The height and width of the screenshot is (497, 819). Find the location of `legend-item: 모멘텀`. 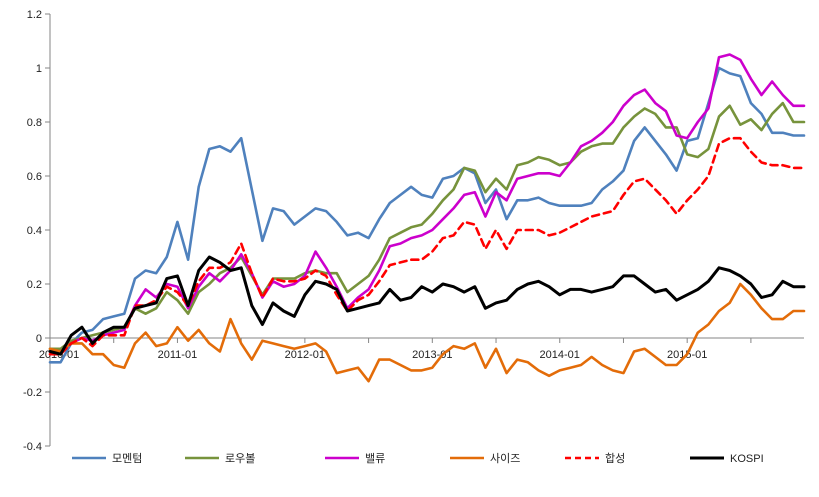

legend-item: 모멘텀 is located at coordinates (107, 458).